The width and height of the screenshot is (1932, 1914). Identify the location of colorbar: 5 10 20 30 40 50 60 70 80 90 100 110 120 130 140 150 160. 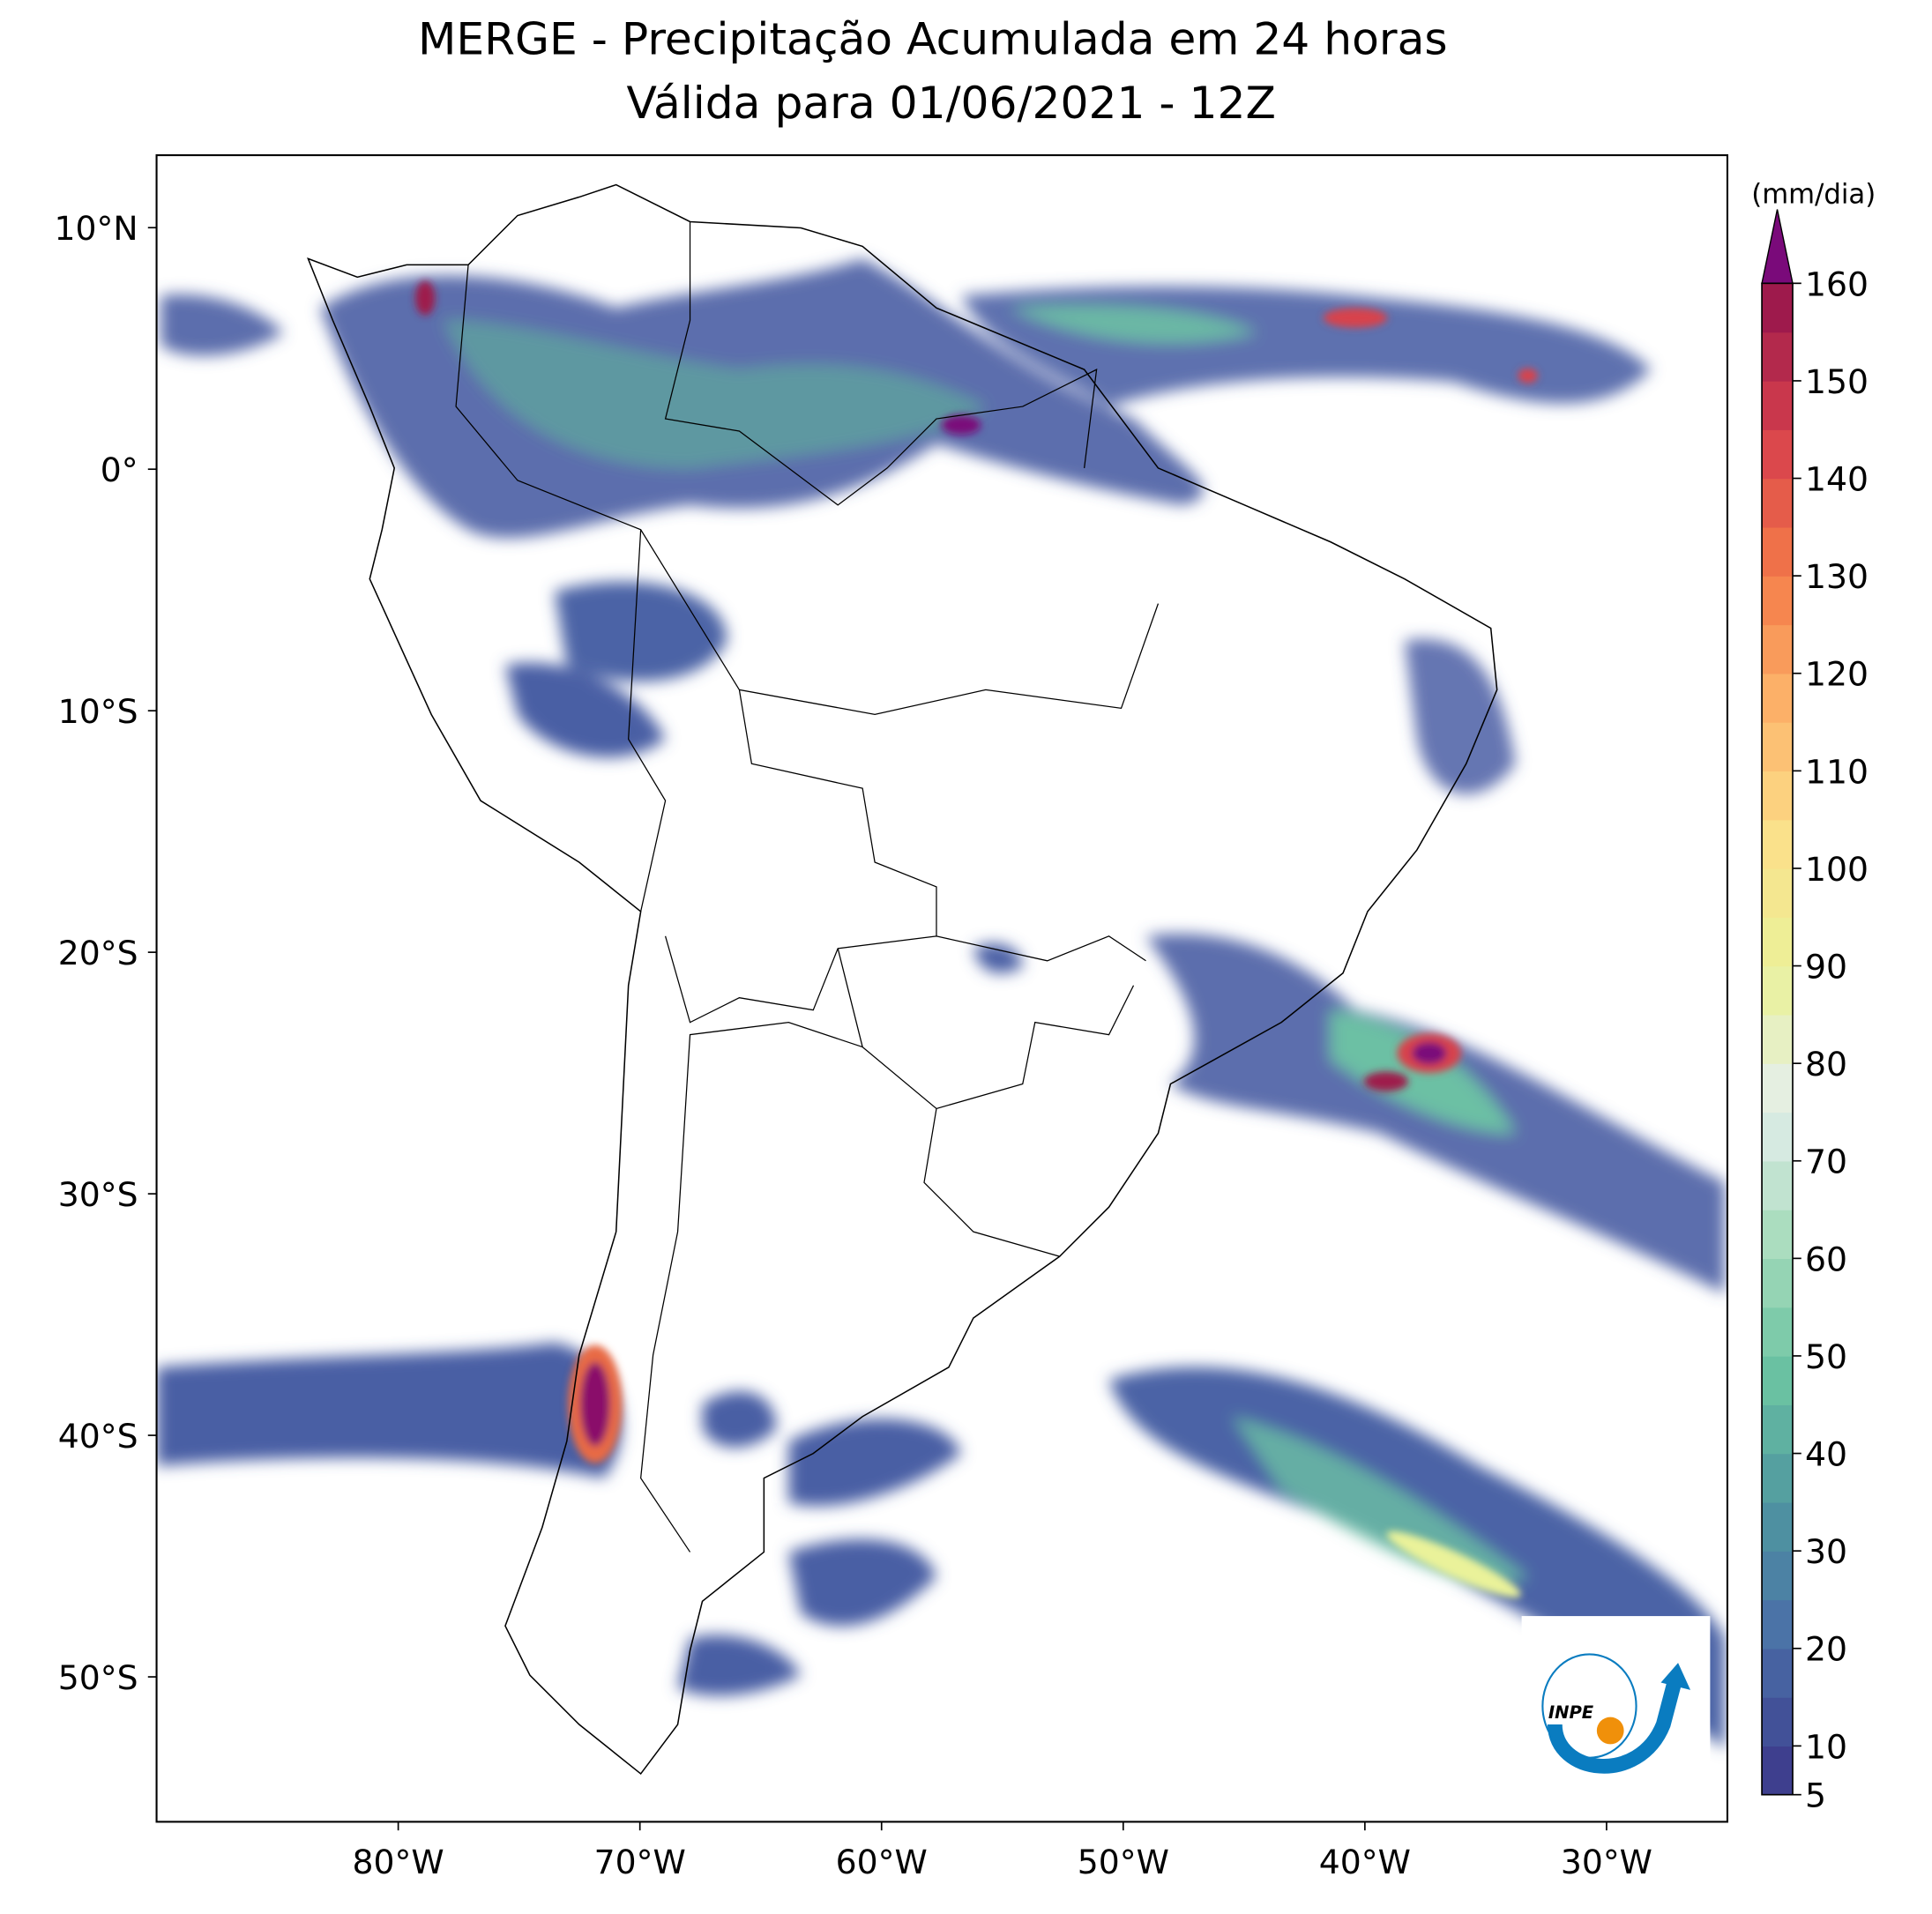
(1815, 1012).